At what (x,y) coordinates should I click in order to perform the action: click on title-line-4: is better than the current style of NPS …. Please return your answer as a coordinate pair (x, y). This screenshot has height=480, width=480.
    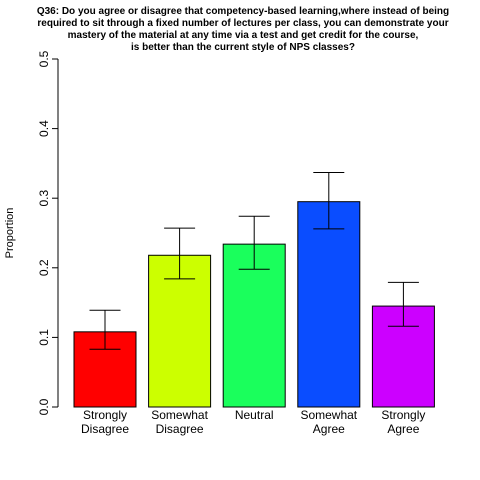
    Looking at the image, I should click on (243, 47).